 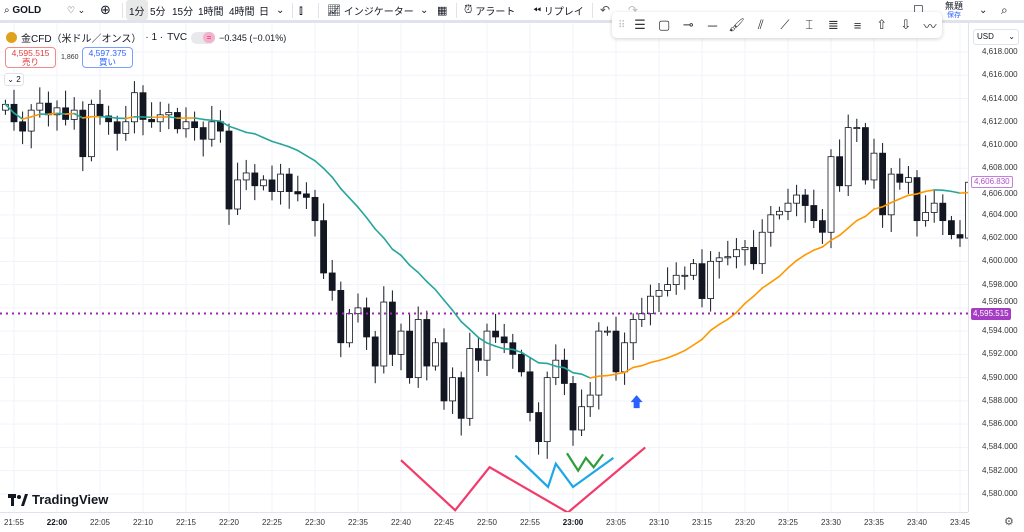 What do you see at coordinates (105, 10) in the screenshot?
I see `compare-button: ⊕` at bounding box center [105, 10].